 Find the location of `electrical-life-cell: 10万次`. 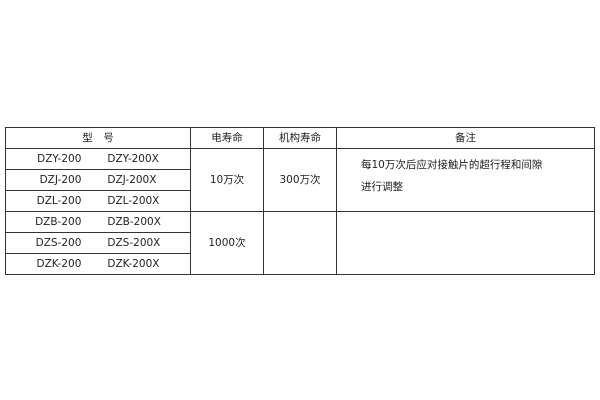

electrical-life-cell: 10万次 is located at coordinates (227, 180).